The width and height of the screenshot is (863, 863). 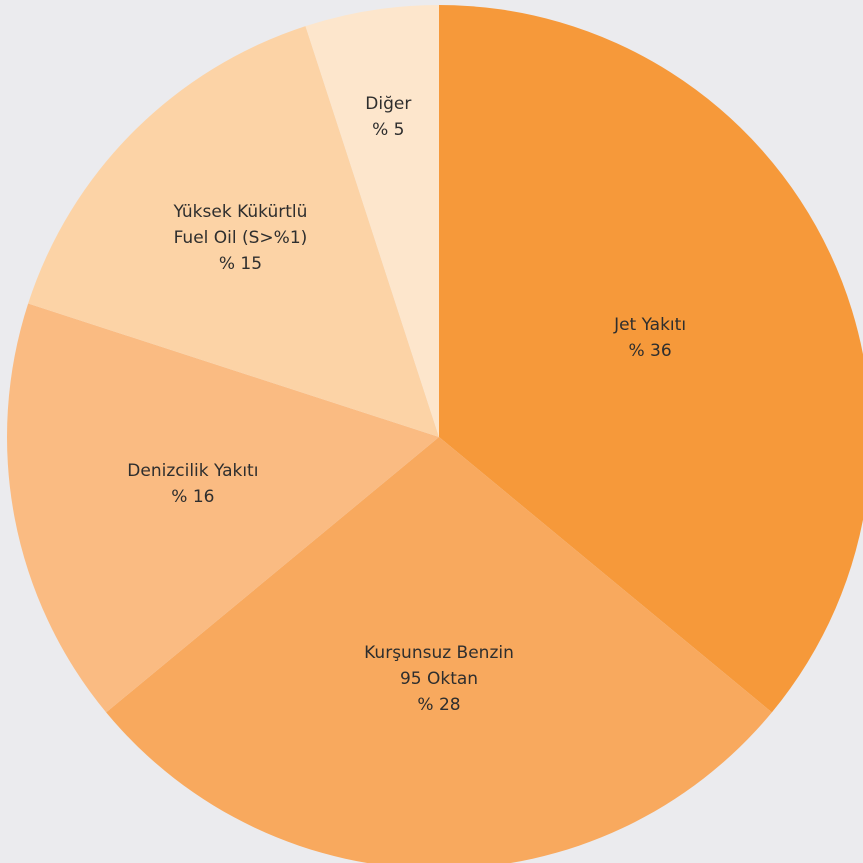 What do you see at coordinates (388, 103) in the screenshot?
I see `category-label: Diğer` at bounding box center [388, 103].